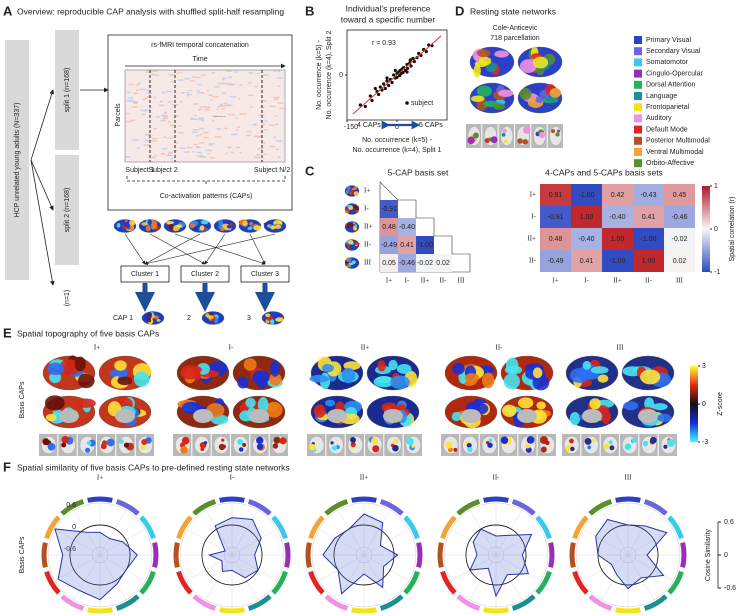 The width and height of the screenshot is (750, 616). Describe the element at coordinates (462, 281) in the screenshot. I see `col-label: III` at that location.